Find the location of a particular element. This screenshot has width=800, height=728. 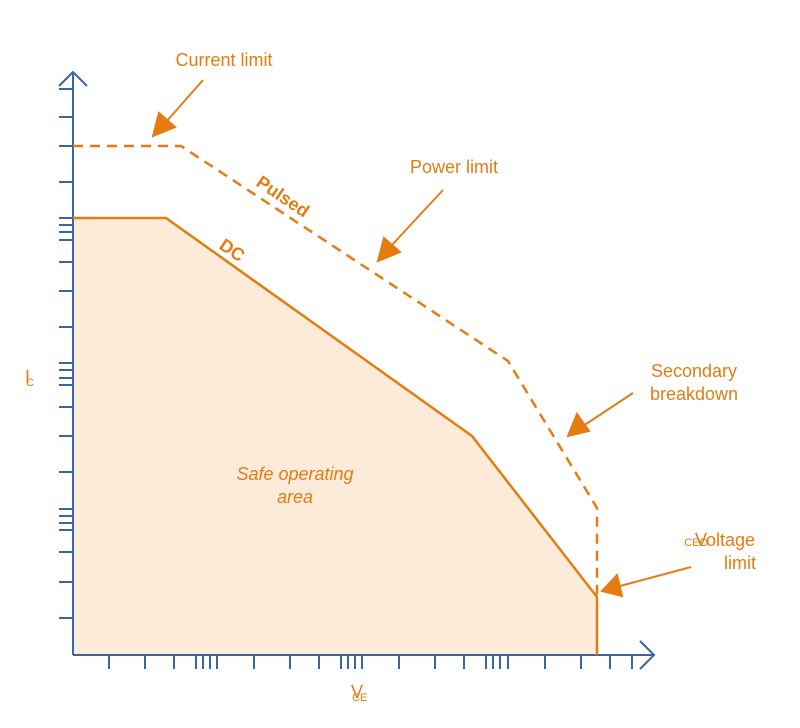

secondary-breakdown-arrow is located at coordinates (608, 409).